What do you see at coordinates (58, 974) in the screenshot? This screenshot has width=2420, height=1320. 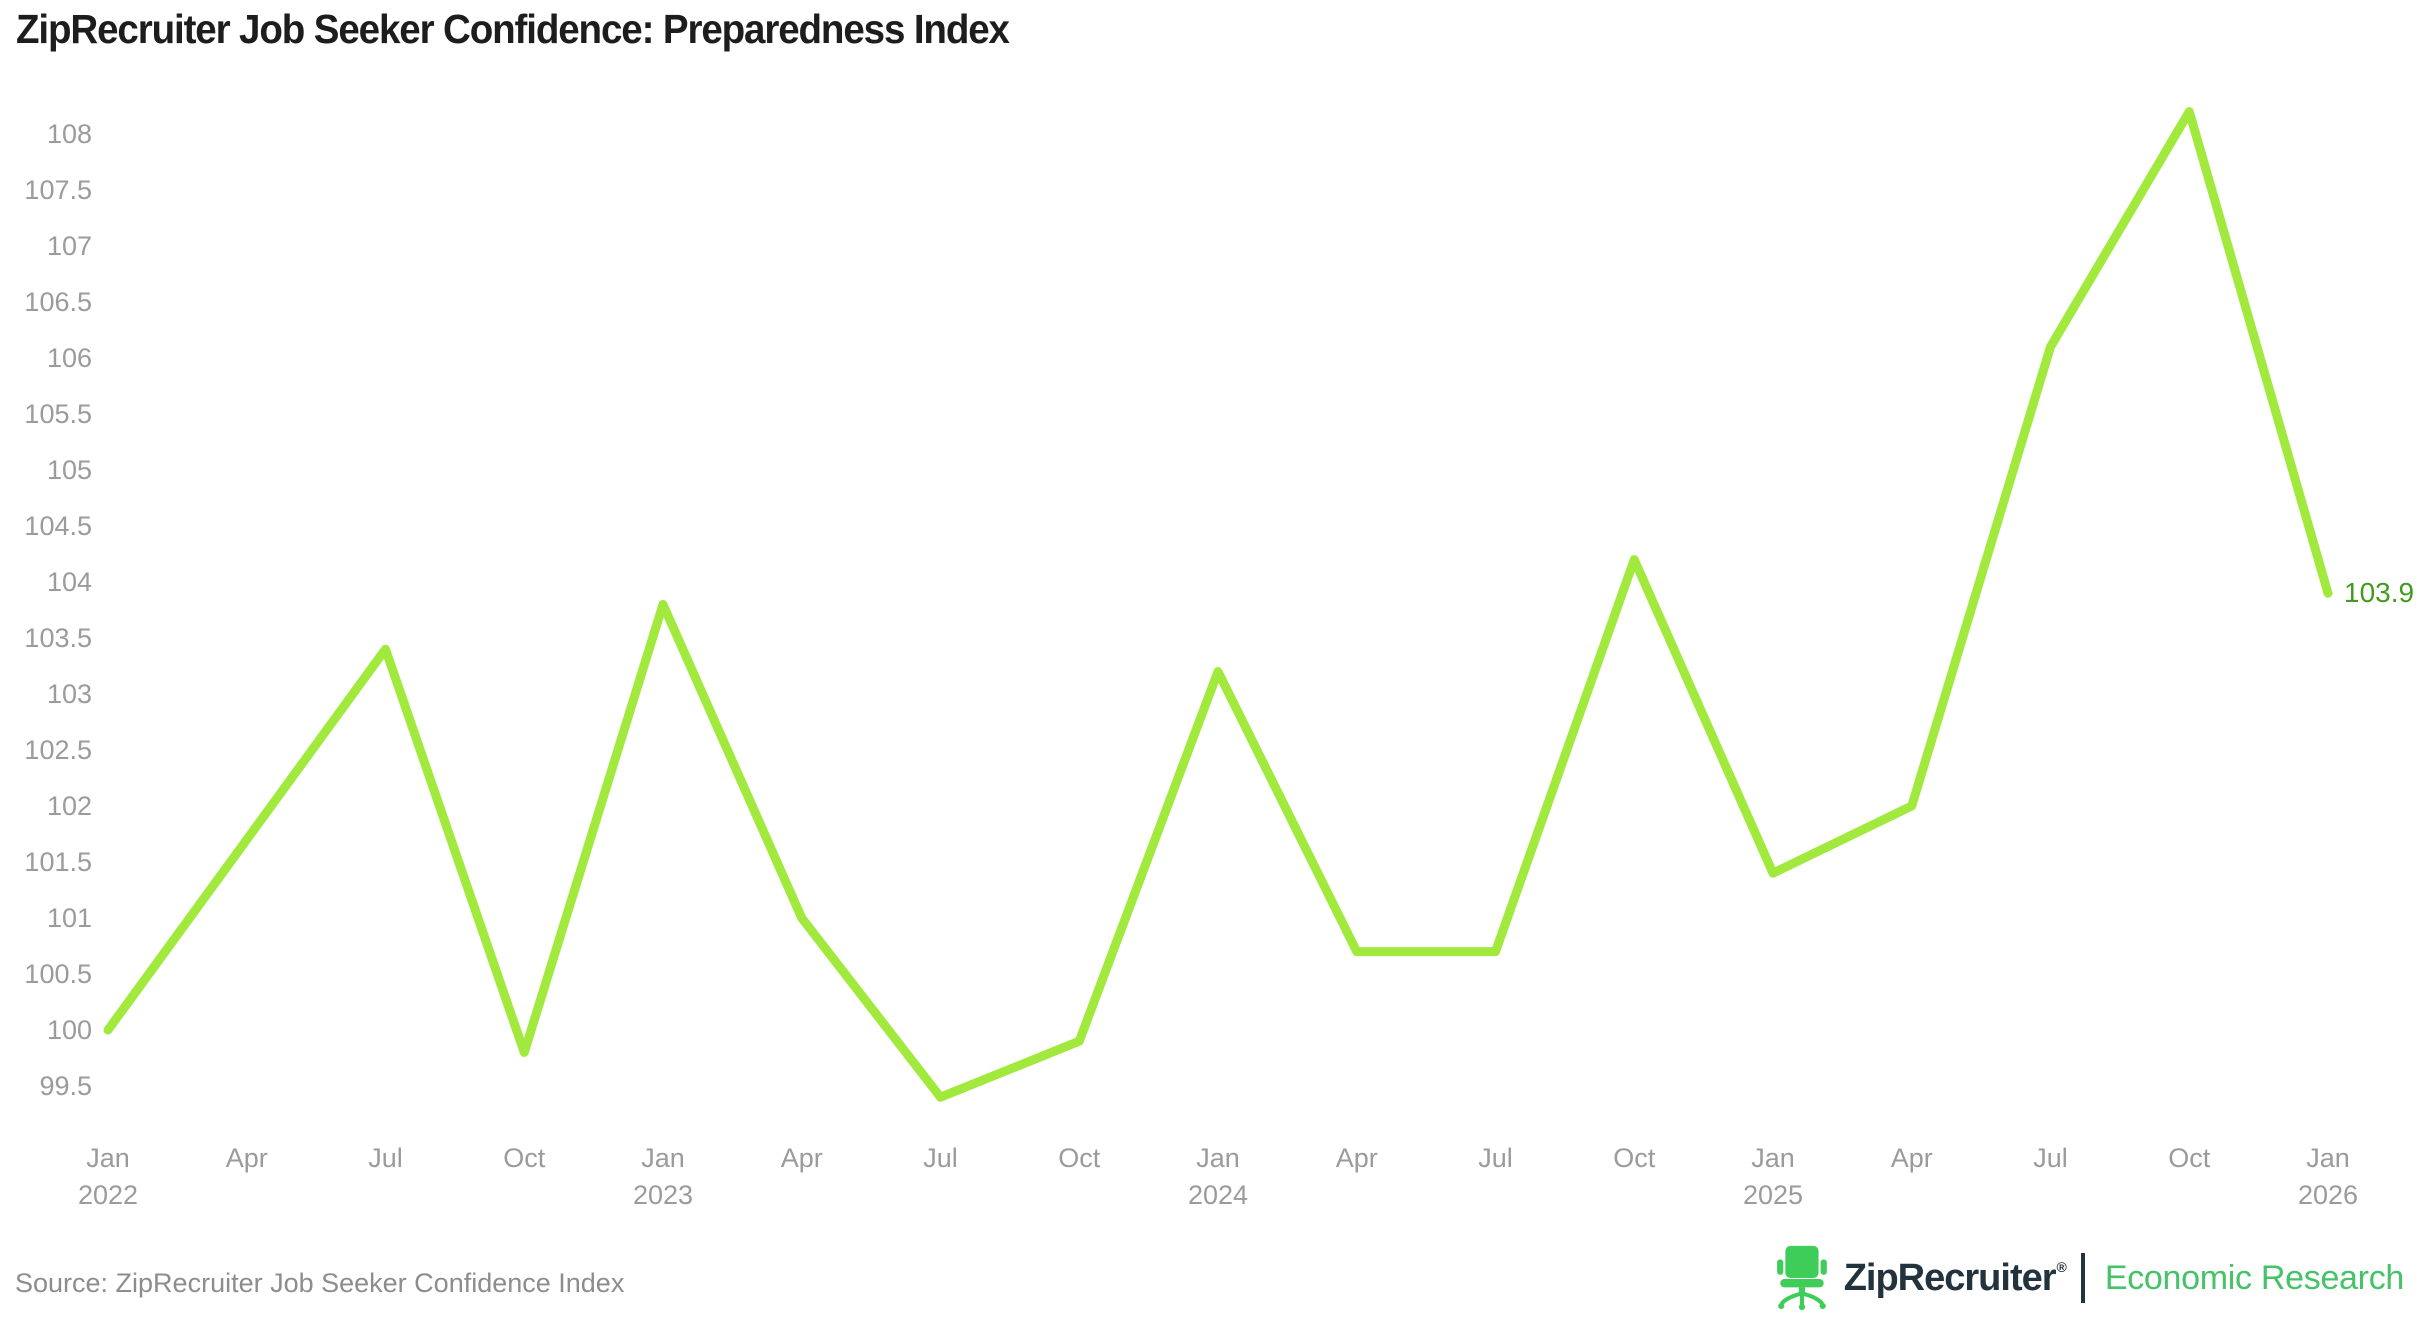 I see `y-tick-label: 100.5` at bounding box center [58, 974].